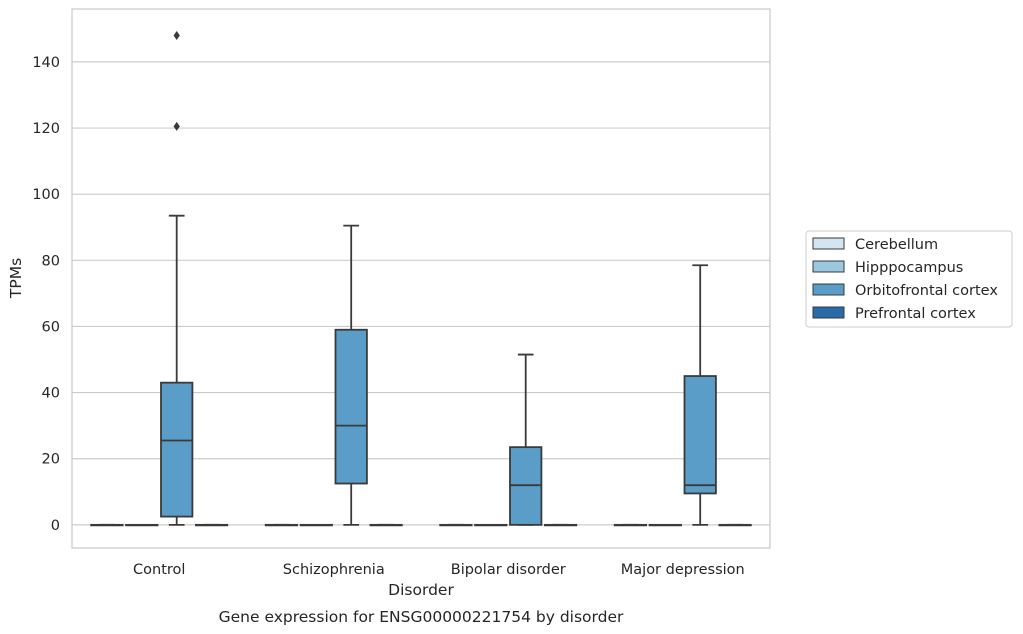 The width and height of the screenshot is (1023, 634). Describe the element at coordinates (915, 314) in the screenshot. I see `legend-label: Prefrontal cortex` at that location.